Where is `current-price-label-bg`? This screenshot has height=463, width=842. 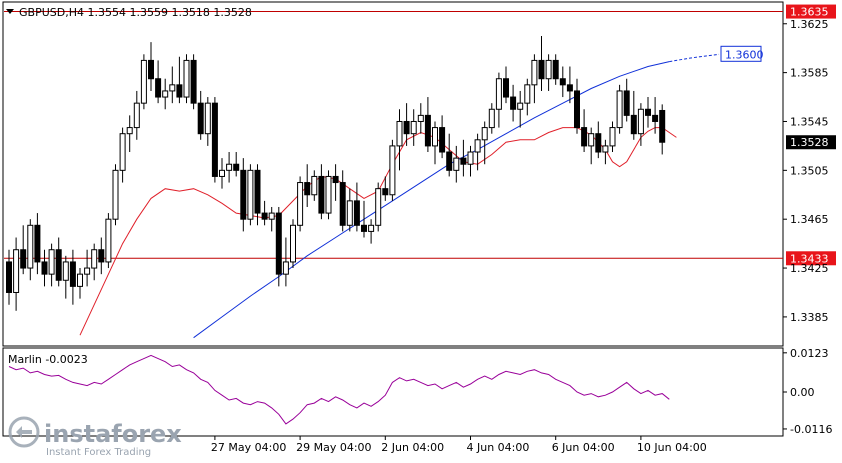 current-price-label-bg is located at coordinates (811, 142).